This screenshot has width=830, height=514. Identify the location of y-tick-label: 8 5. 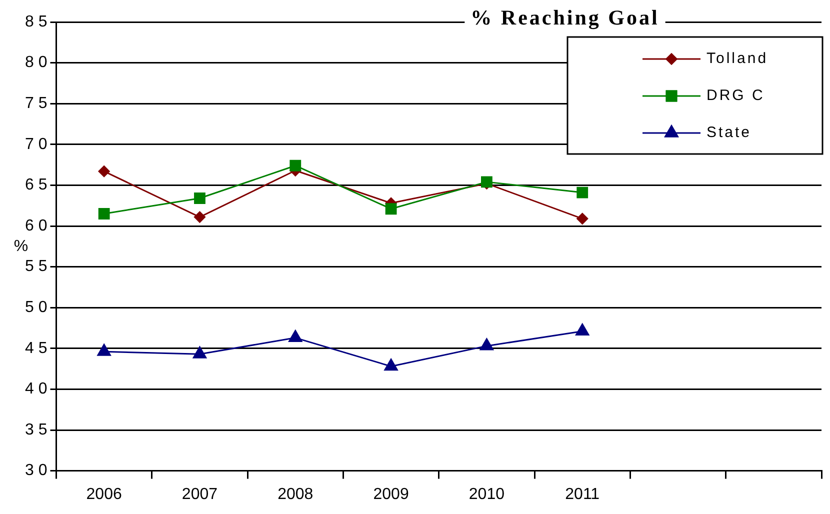
(36, 21).